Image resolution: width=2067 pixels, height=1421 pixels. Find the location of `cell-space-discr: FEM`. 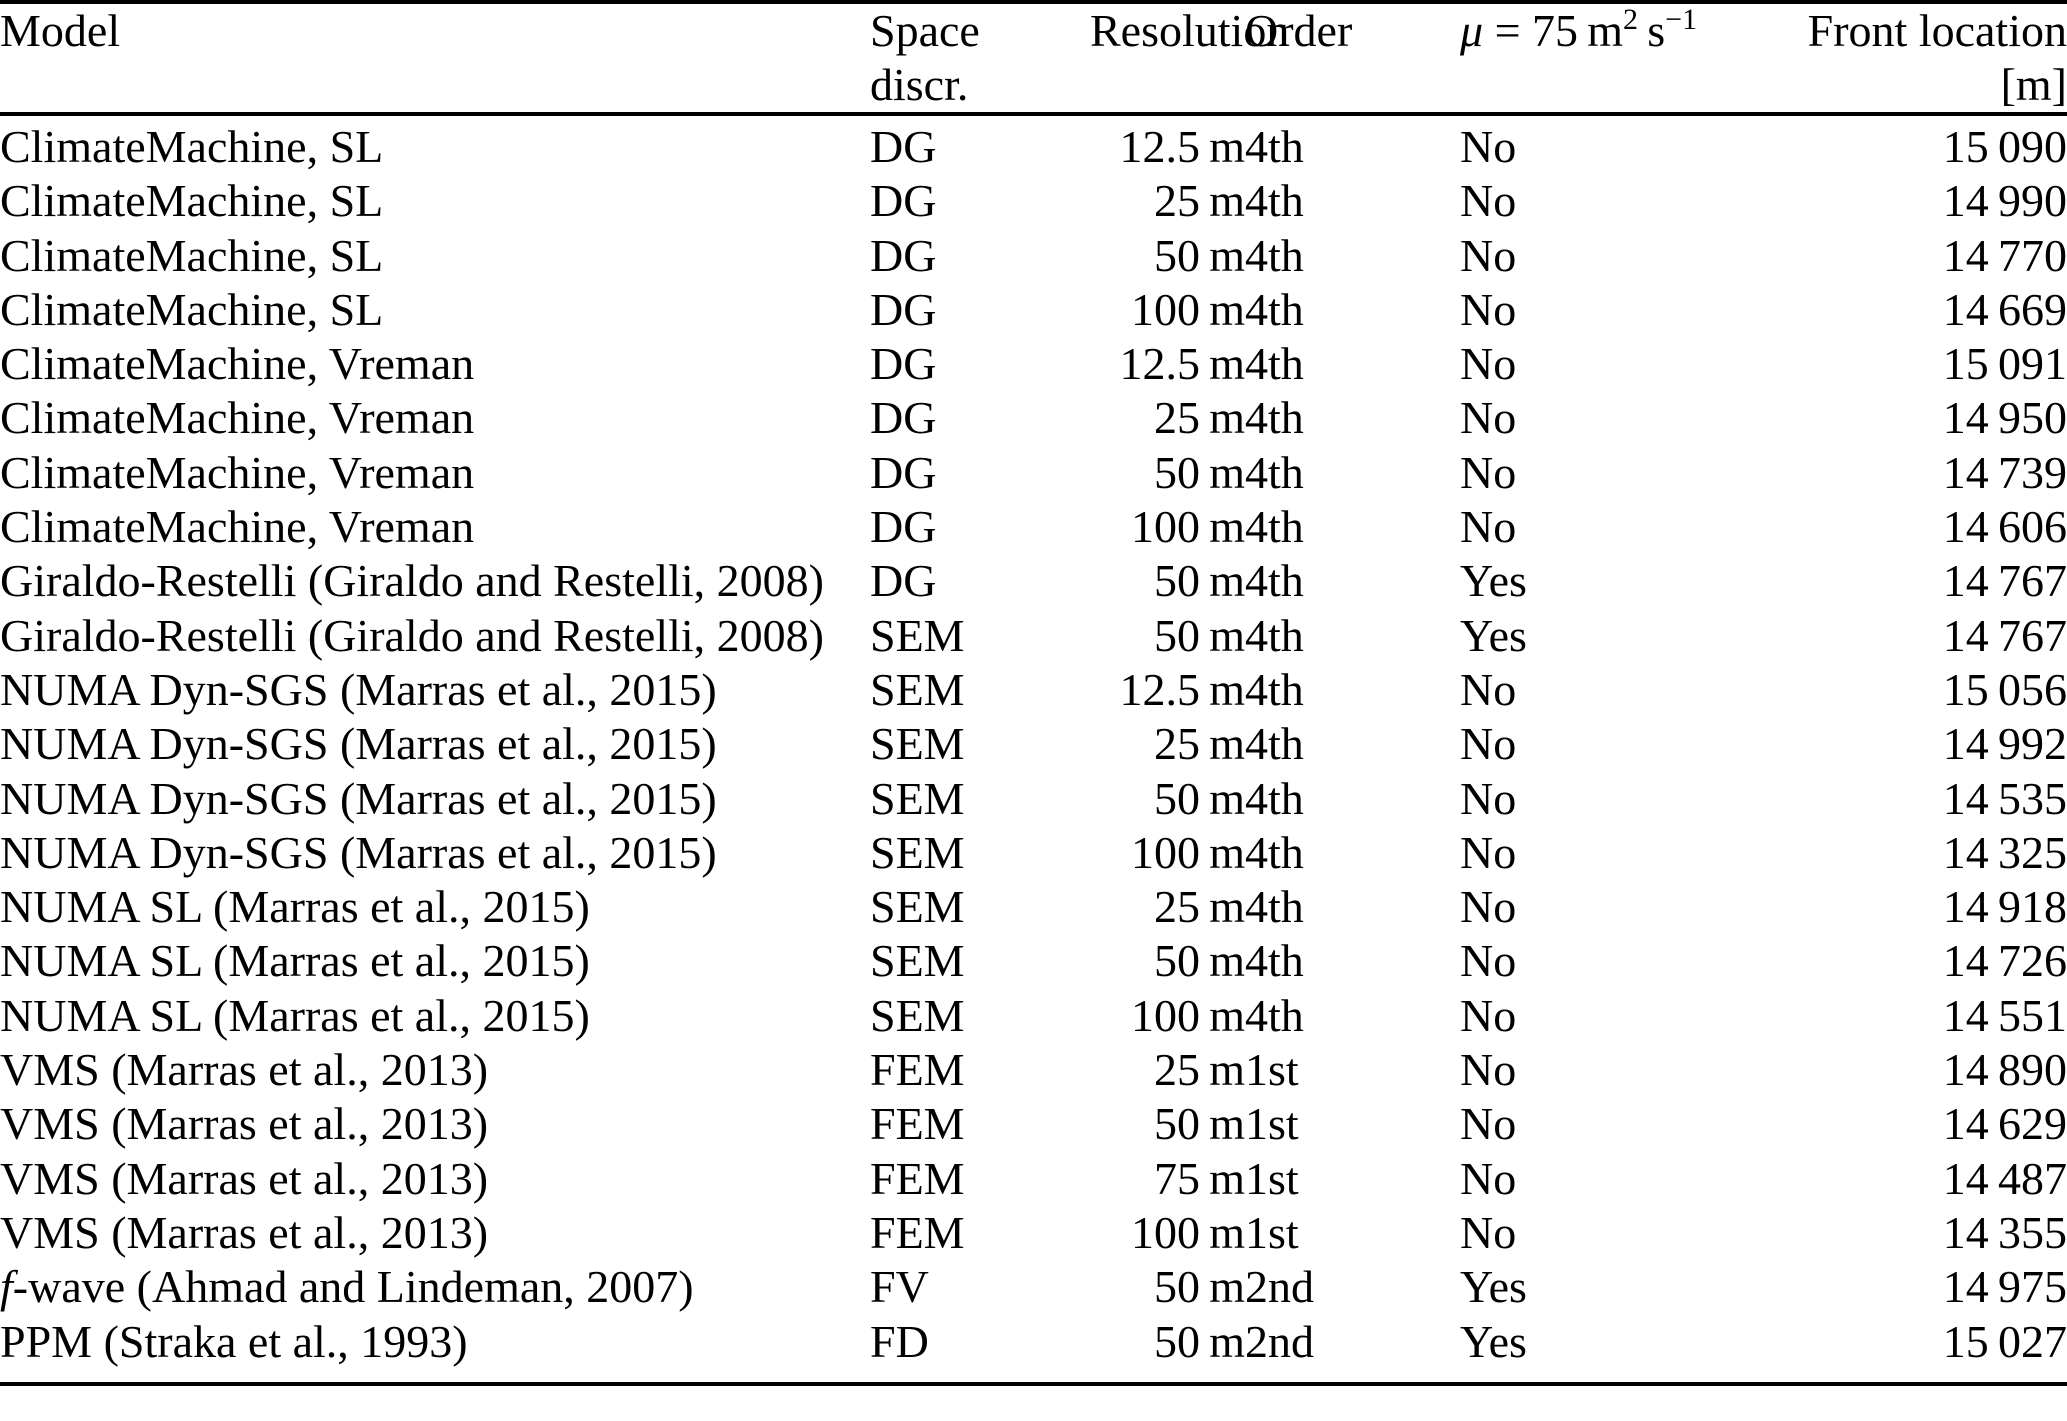

cell-space-discr: FEM is located at coordinates (917, 1178).